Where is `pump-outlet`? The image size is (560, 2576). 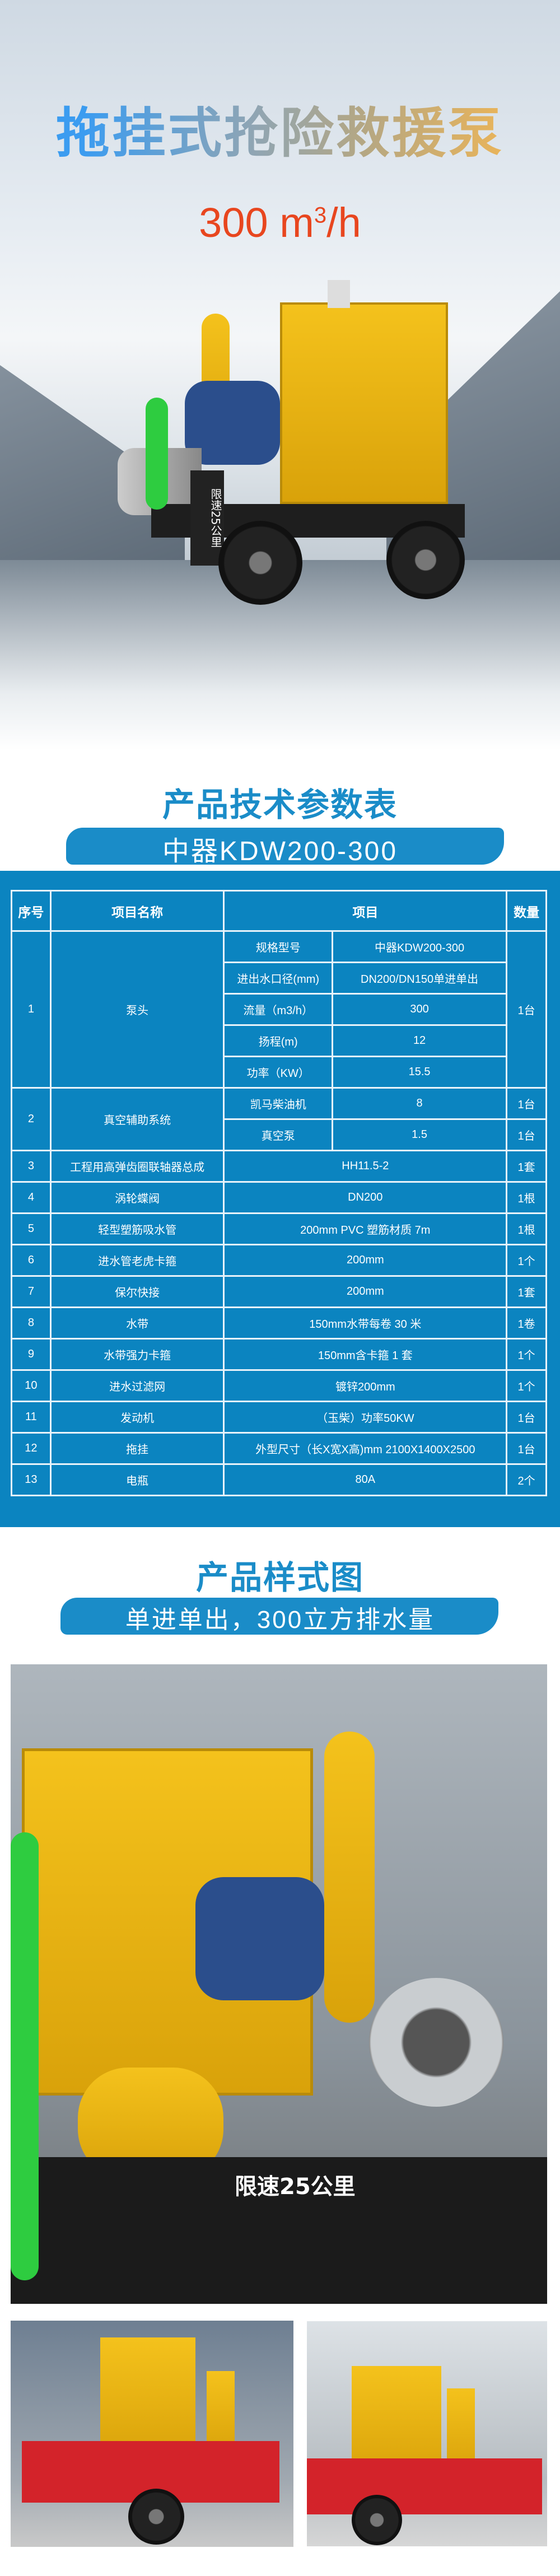 pump-outlet is located at coordinates (436, 2043).